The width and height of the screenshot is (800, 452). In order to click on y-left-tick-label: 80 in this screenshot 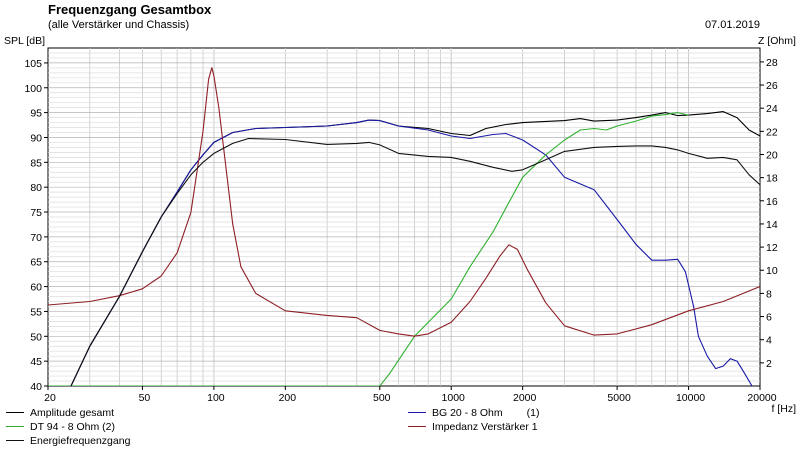, I will do `click(36, 188)`.